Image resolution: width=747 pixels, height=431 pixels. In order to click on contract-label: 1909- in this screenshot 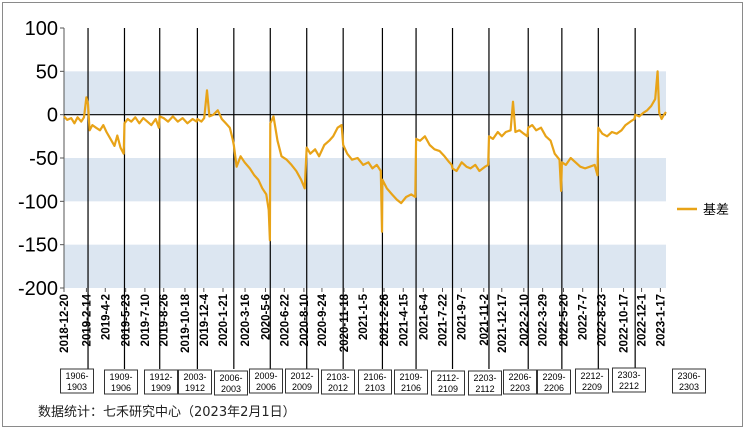, I will do `click(120, 377)`.